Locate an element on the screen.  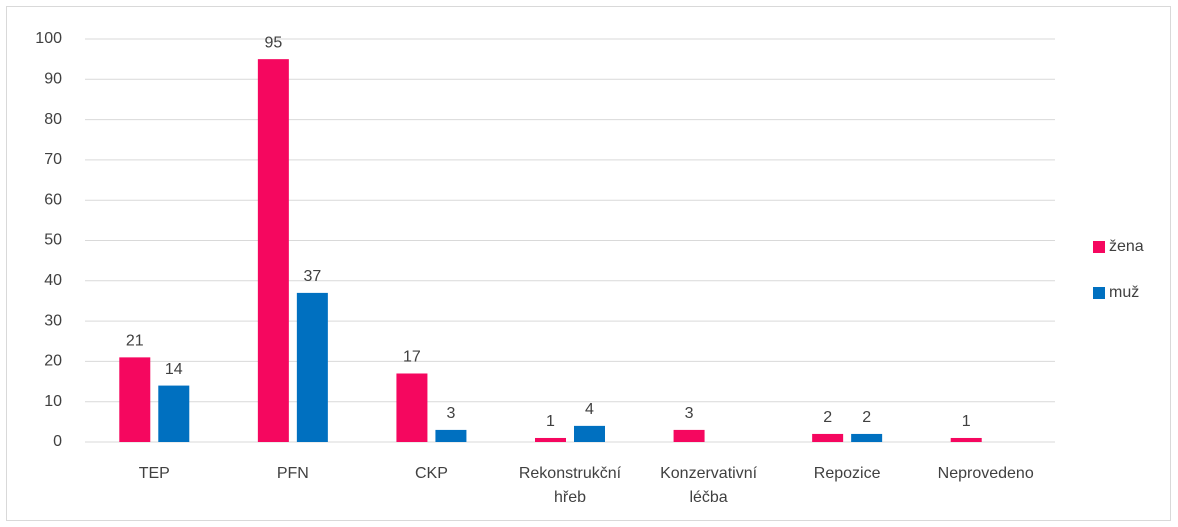
legend-label: muž is located at coordinates (1124, 292).